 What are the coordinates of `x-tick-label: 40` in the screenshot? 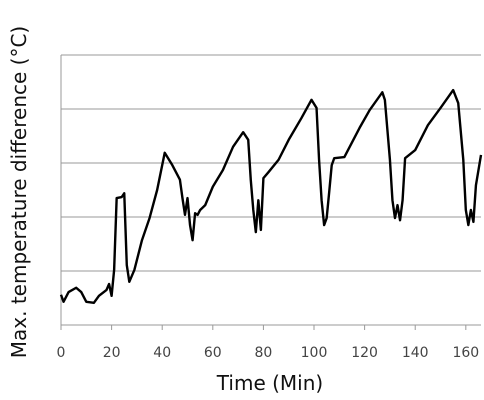 It's located at (162, 353).